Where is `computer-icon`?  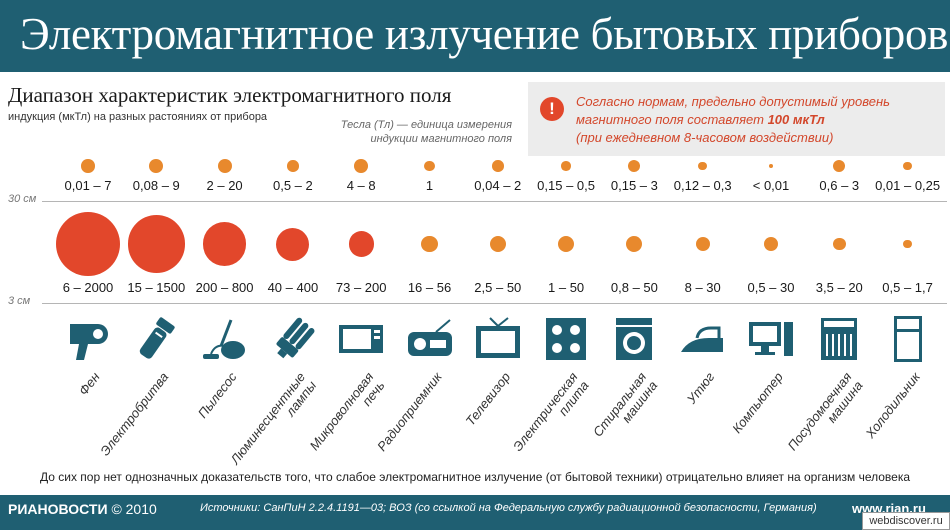 computer-icon is located at coordinates (771, 339).